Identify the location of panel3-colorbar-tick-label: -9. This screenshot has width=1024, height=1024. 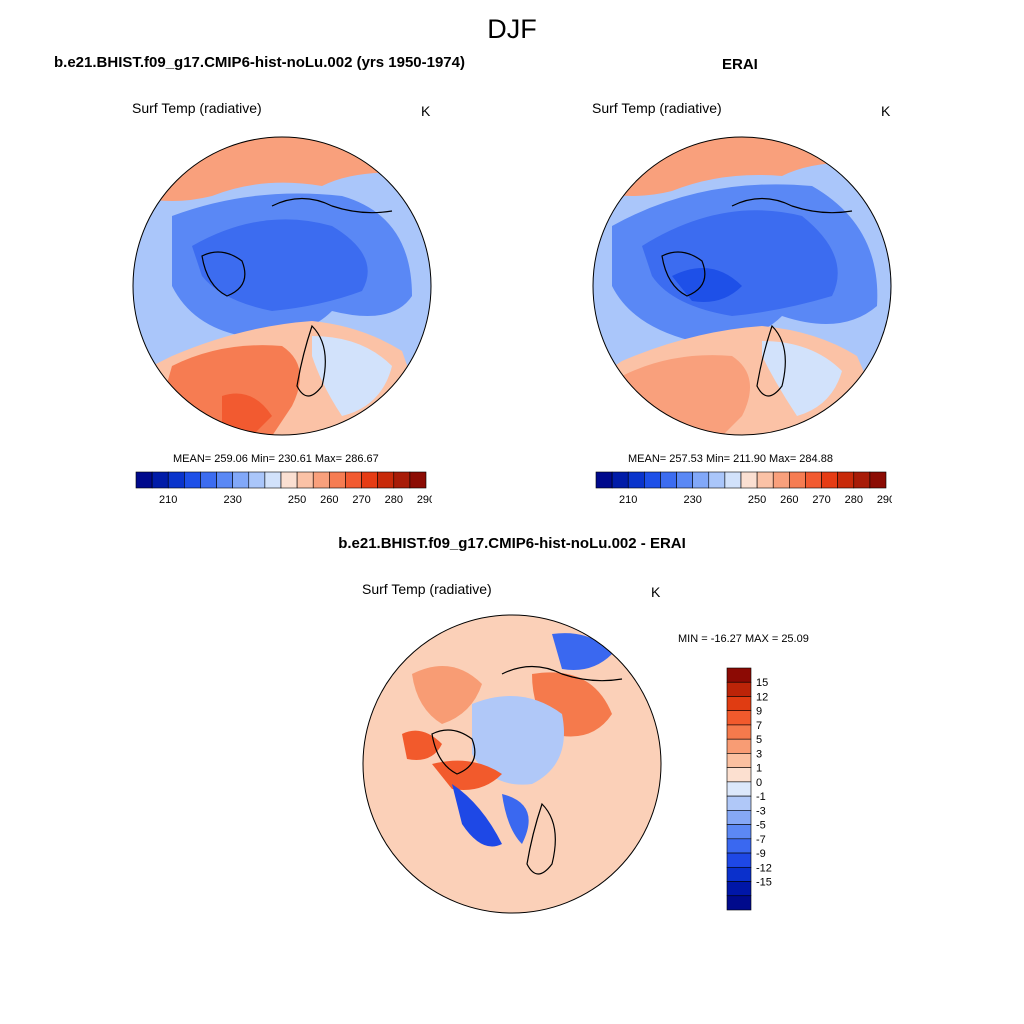
(761, 854).